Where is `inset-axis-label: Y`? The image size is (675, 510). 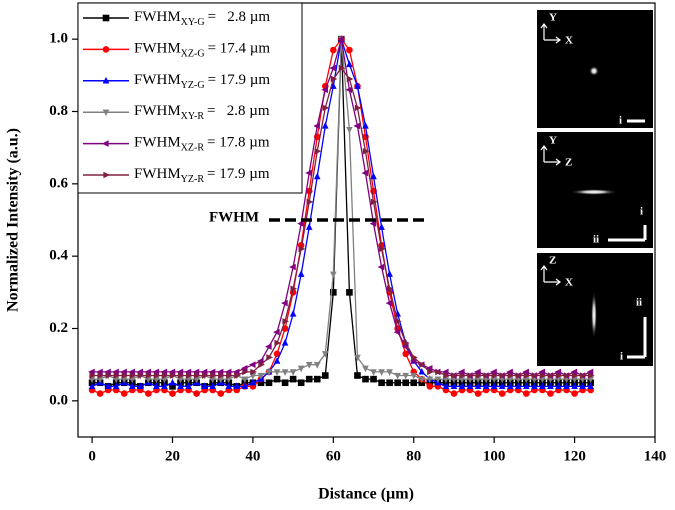 inset-axis-label: Y is located at coordinates (553, 18).